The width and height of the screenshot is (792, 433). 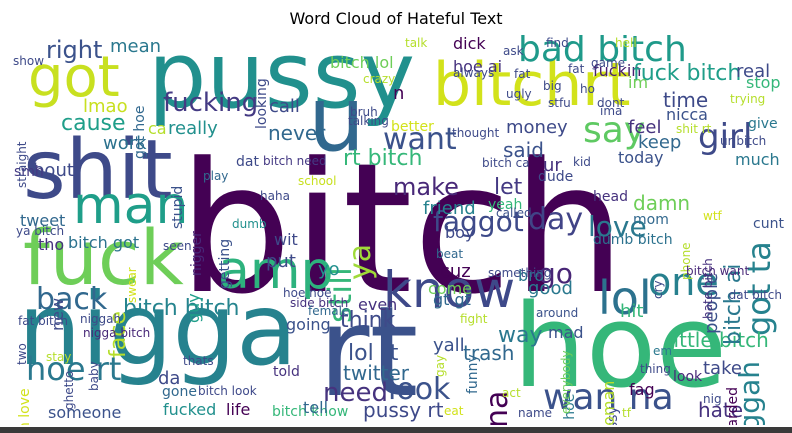 What do you see at coordinates (556, 177) in the screenshot?
I see `cloud-word: dude` at bounding box center [556, 177].